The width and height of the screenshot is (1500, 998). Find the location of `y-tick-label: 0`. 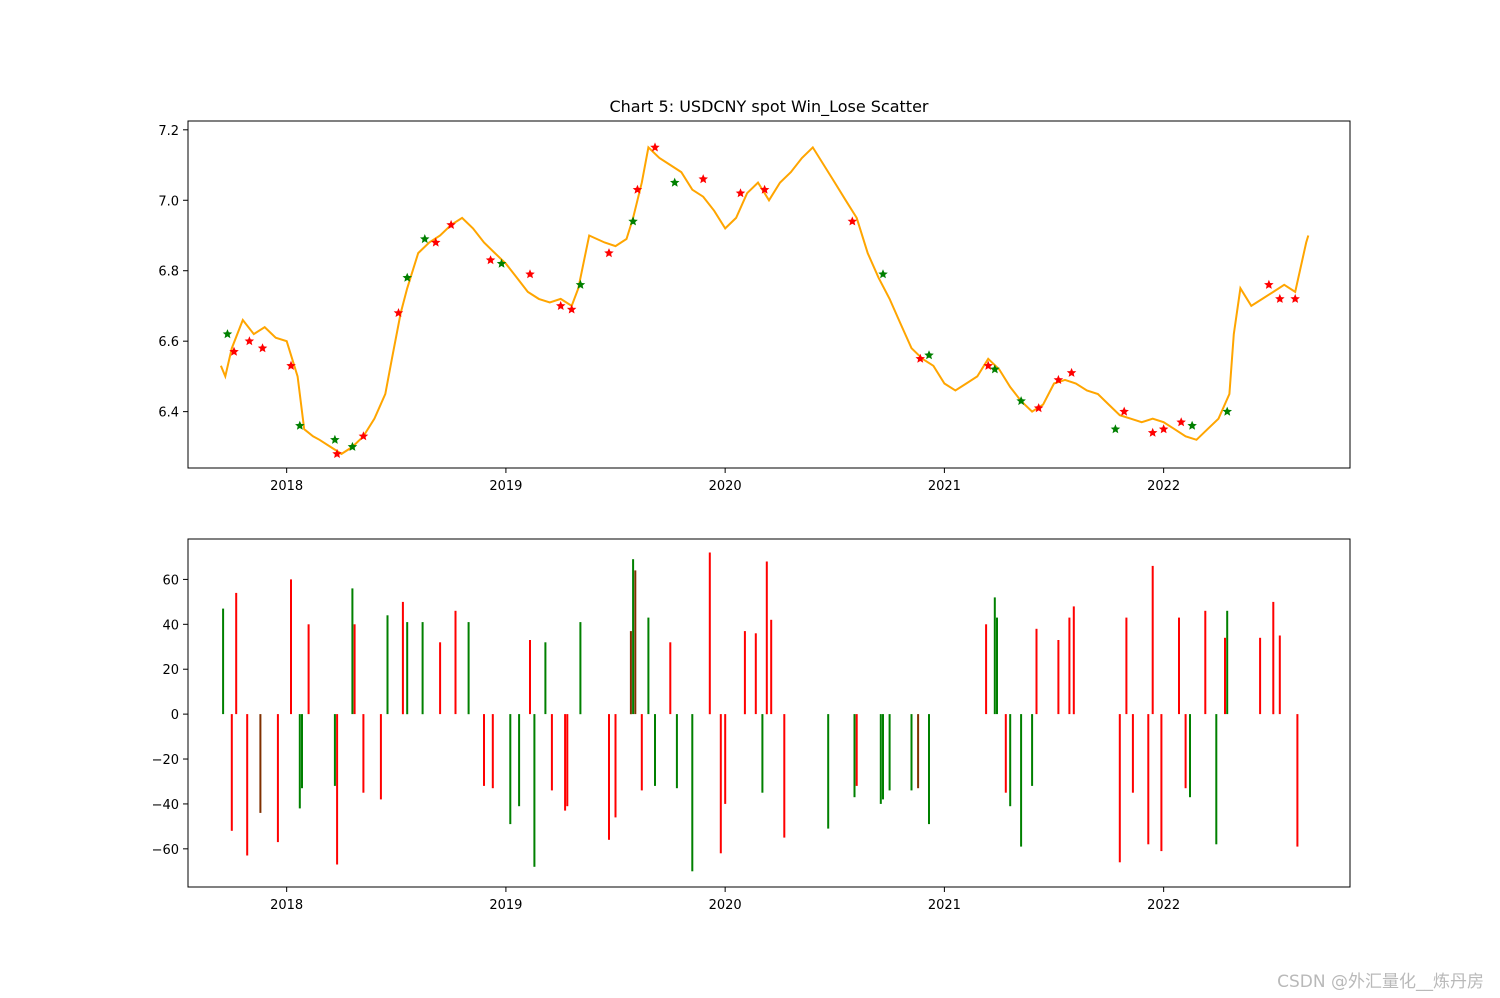

y-tick-label: 0 is located at coordinates (175, 715).